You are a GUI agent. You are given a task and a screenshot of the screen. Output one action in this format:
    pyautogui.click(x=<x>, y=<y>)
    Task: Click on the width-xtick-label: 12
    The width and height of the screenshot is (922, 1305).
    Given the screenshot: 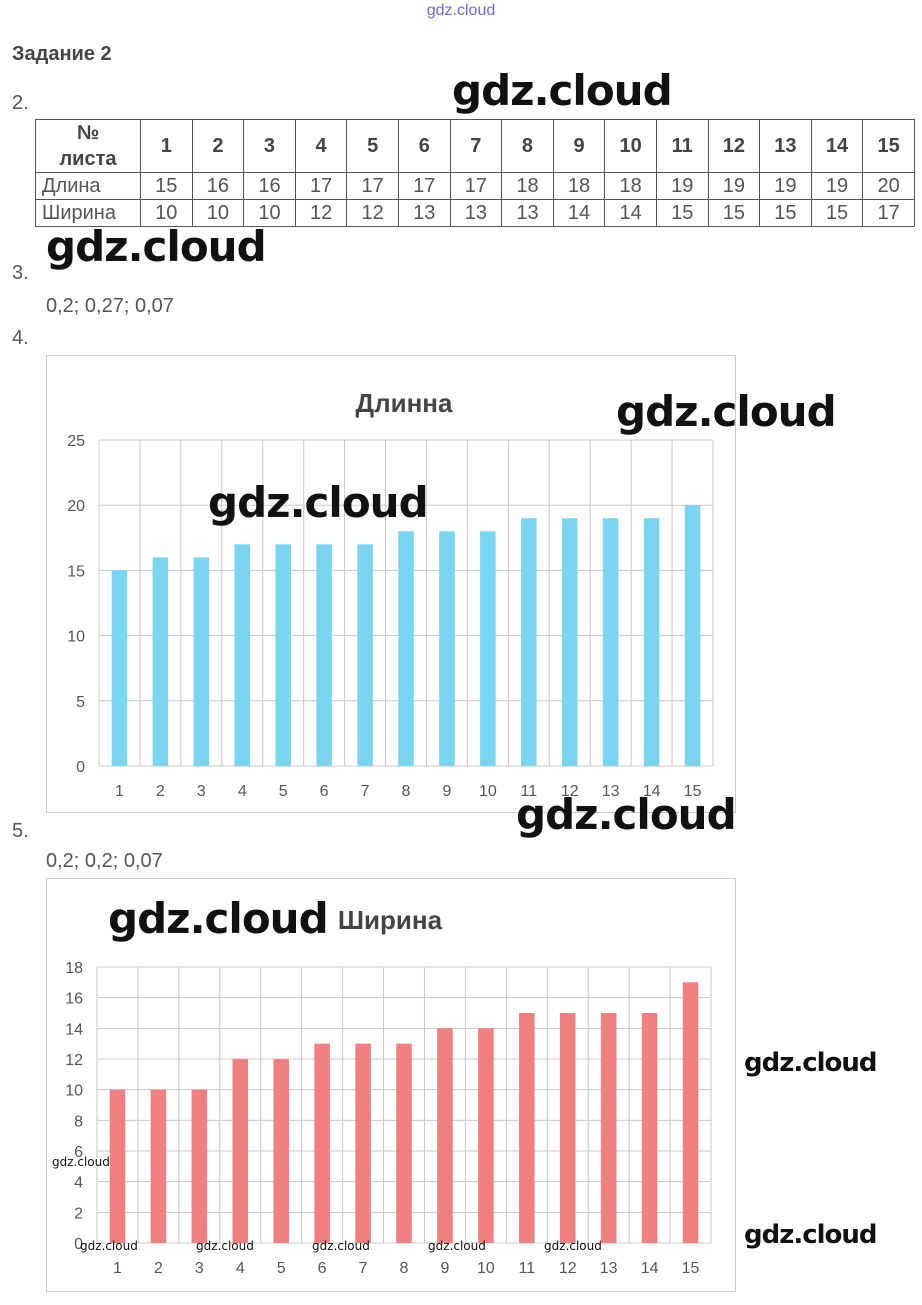 What is the action you would take?
    pyautogui.click(x=568, y=1268)
    